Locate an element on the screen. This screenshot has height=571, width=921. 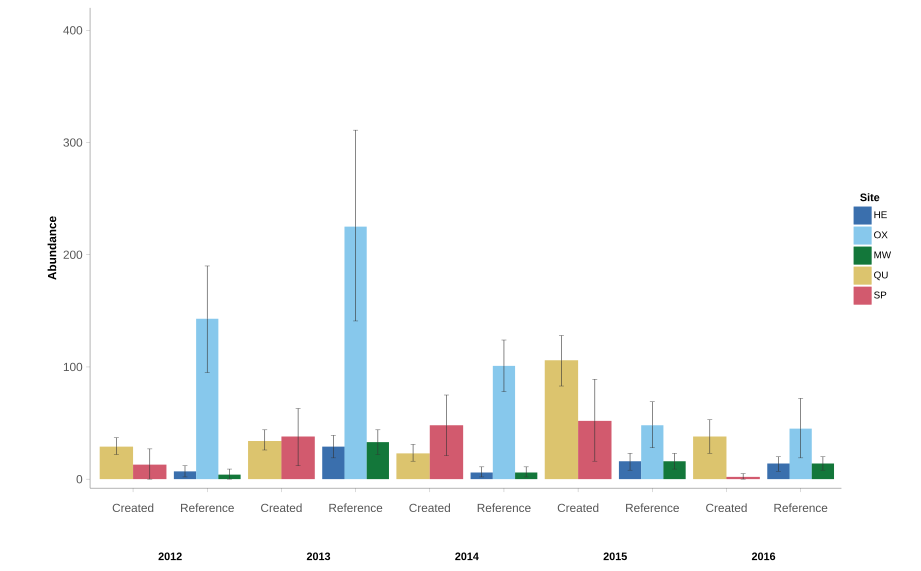
legend-label: HE is located at coordinates (880, 215).